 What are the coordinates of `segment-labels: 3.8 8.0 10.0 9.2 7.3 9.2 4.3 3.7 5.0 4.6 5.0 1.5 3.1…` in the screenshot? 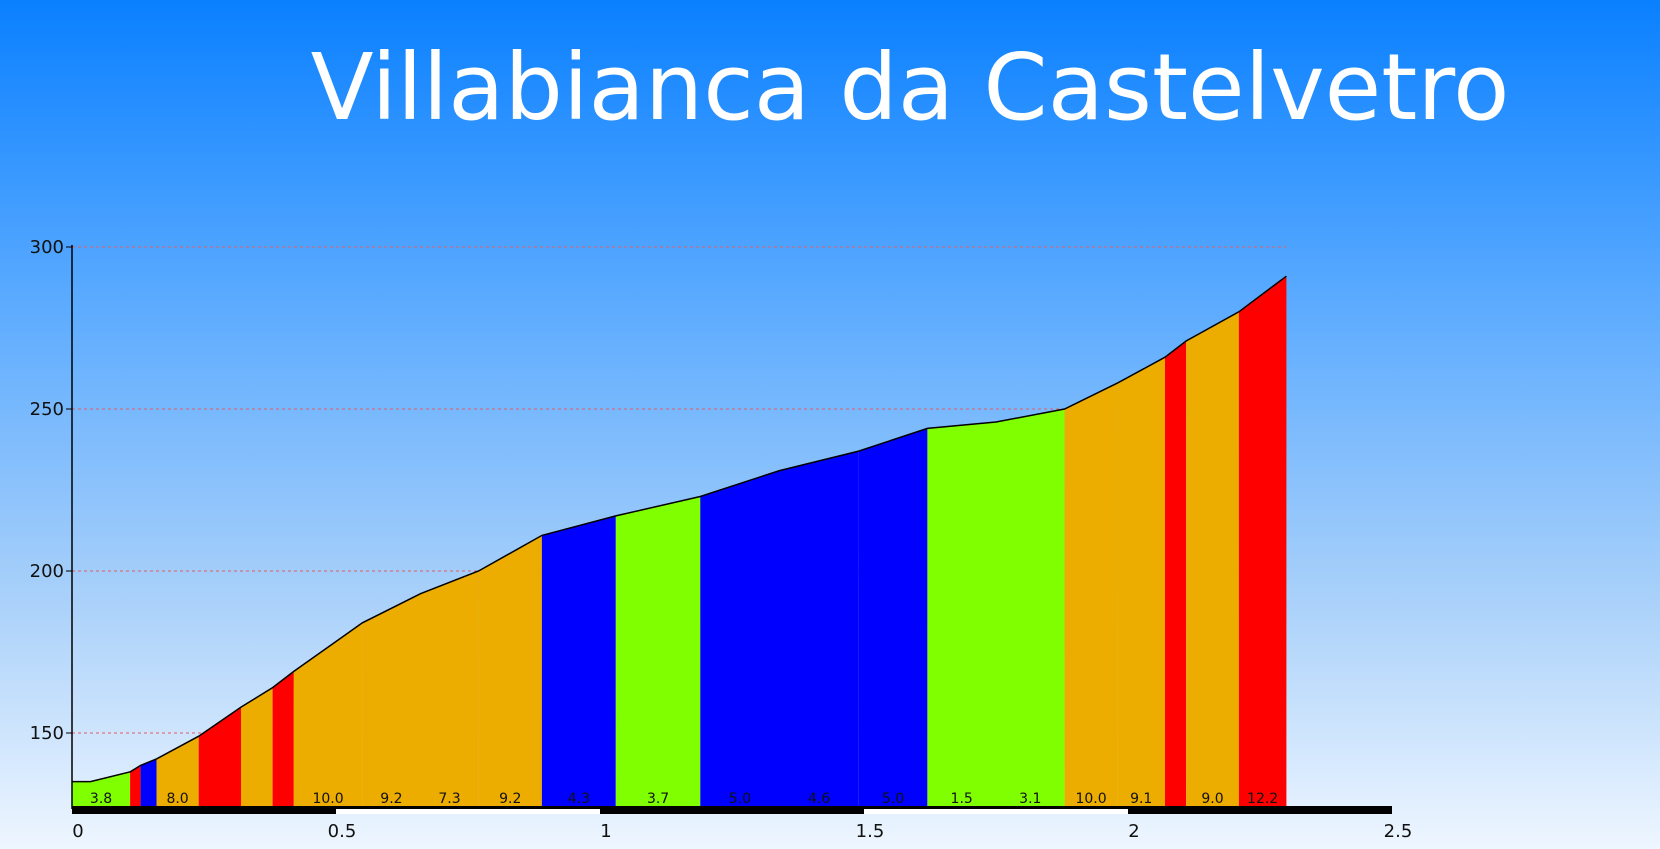 It's located at (684, 799).